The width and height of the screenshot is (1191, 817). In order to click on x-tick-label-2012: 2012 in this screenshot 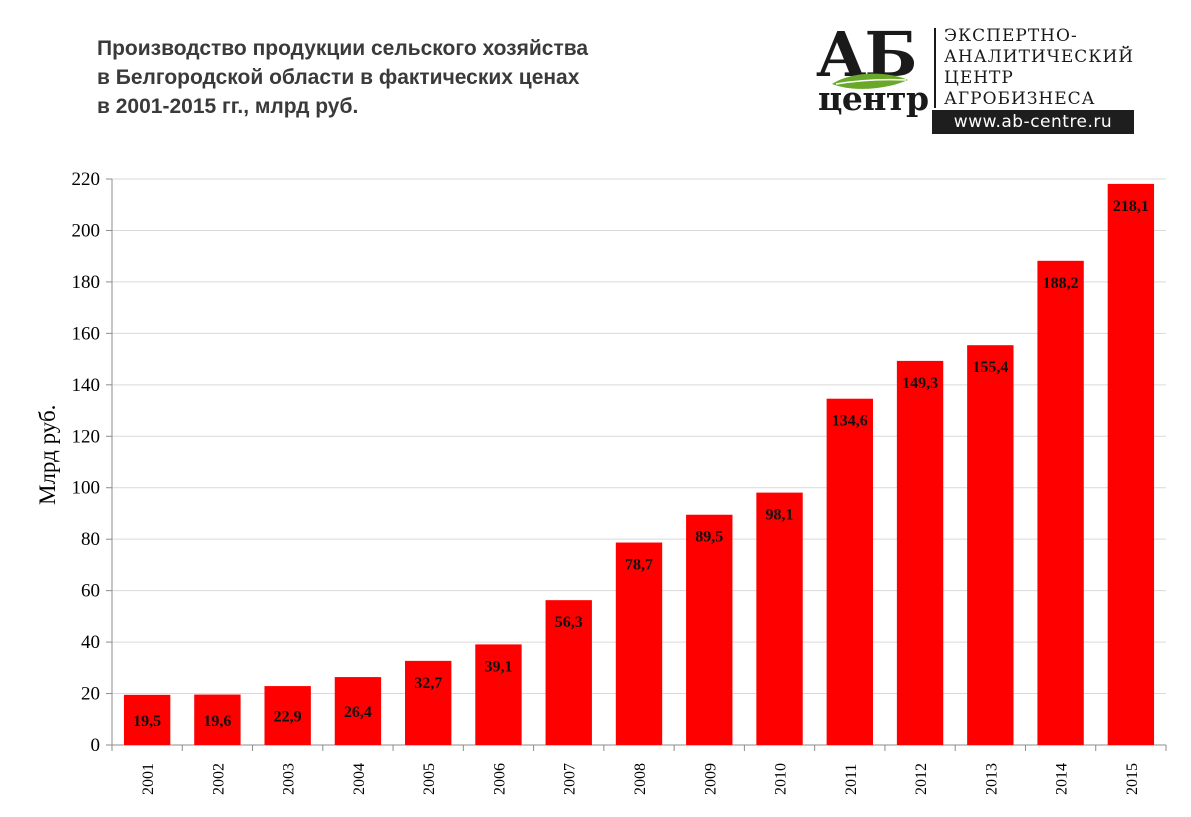, I will do `click(921, 779)`.